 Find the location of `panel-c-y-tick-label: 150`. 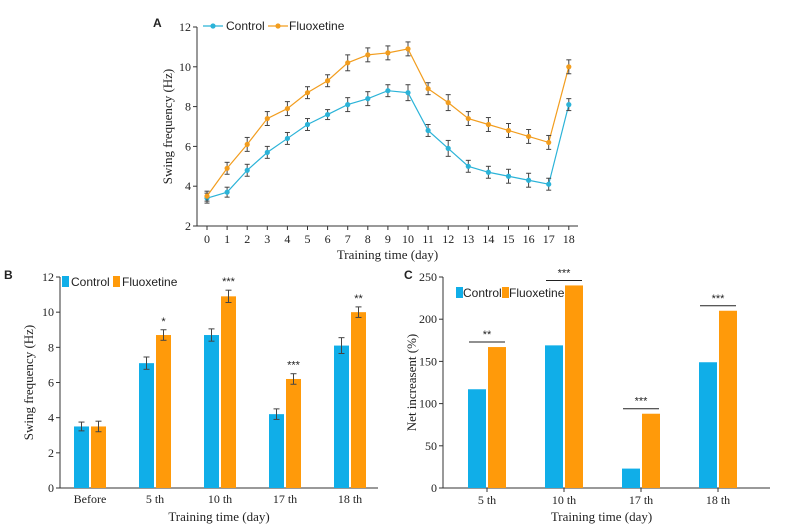

panel-c-y-tick-label: 150 is located at coordinates (428, 361).